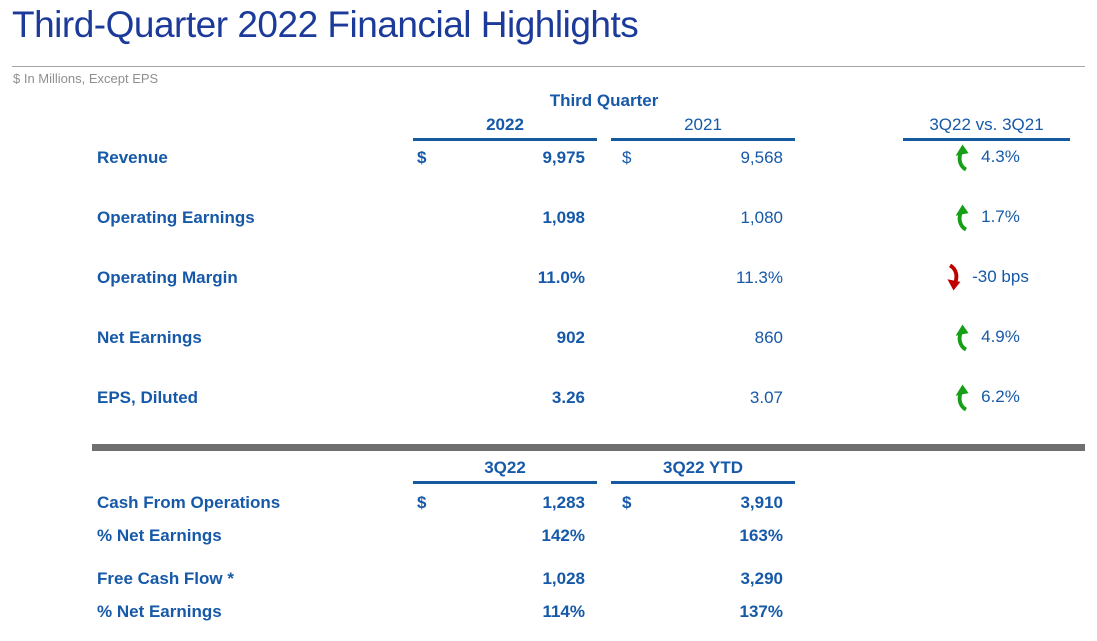  Describe the element at coordinates (548, 66) in the screenshot. I see `title-divider-line` at that location.